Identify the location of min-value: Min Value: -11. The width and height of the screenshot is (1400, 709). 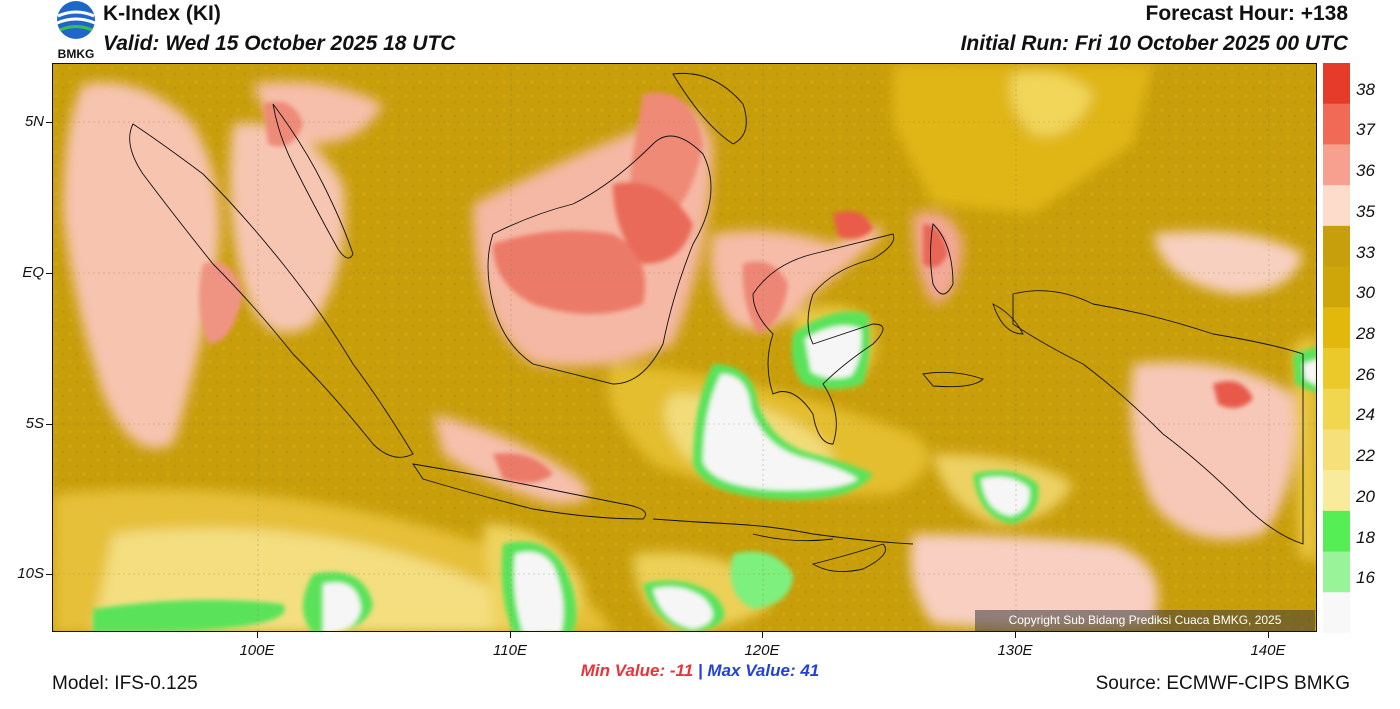
(637, 670).